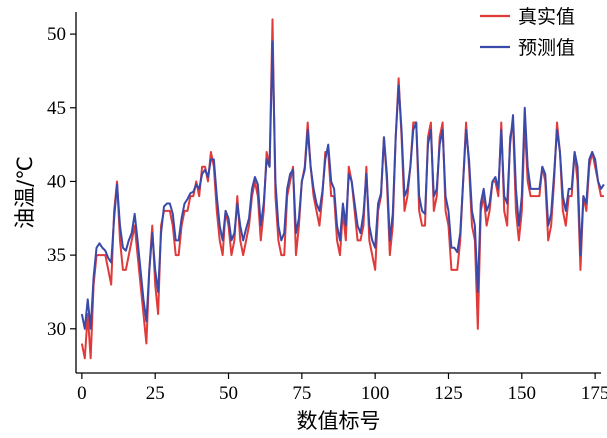 Image resolution: width=607 pixels, height=438 pixels. I want to click on x-tick-label: 75, so click(301, 393).